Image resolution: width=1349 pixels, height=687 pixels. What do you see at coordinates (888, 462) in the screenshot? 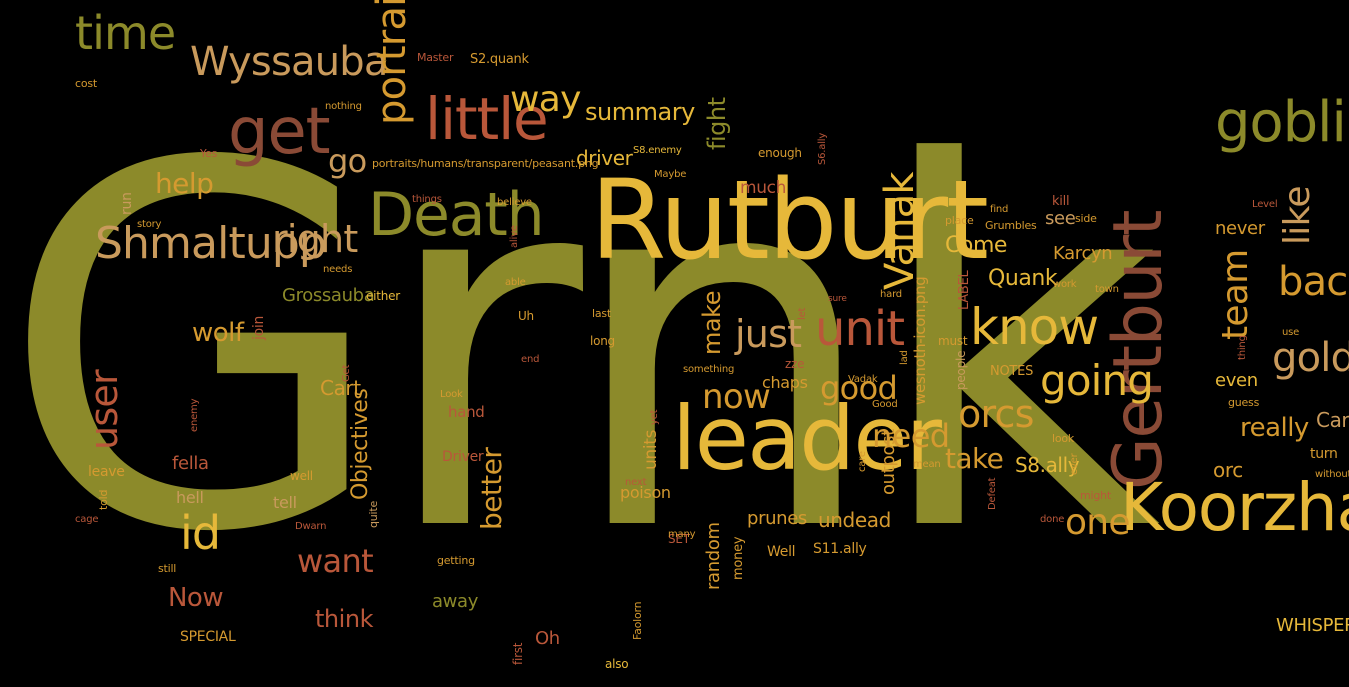
I see `cloud-word: outpost` at bounding box center [888, 462].